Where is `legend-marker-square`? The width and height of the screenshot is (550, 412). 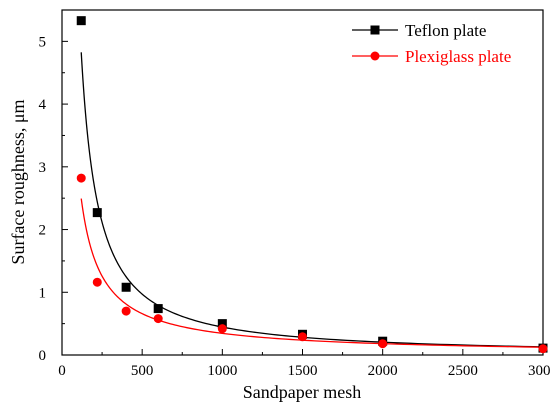
legend-marker-square is located at coordinates (375, 30).